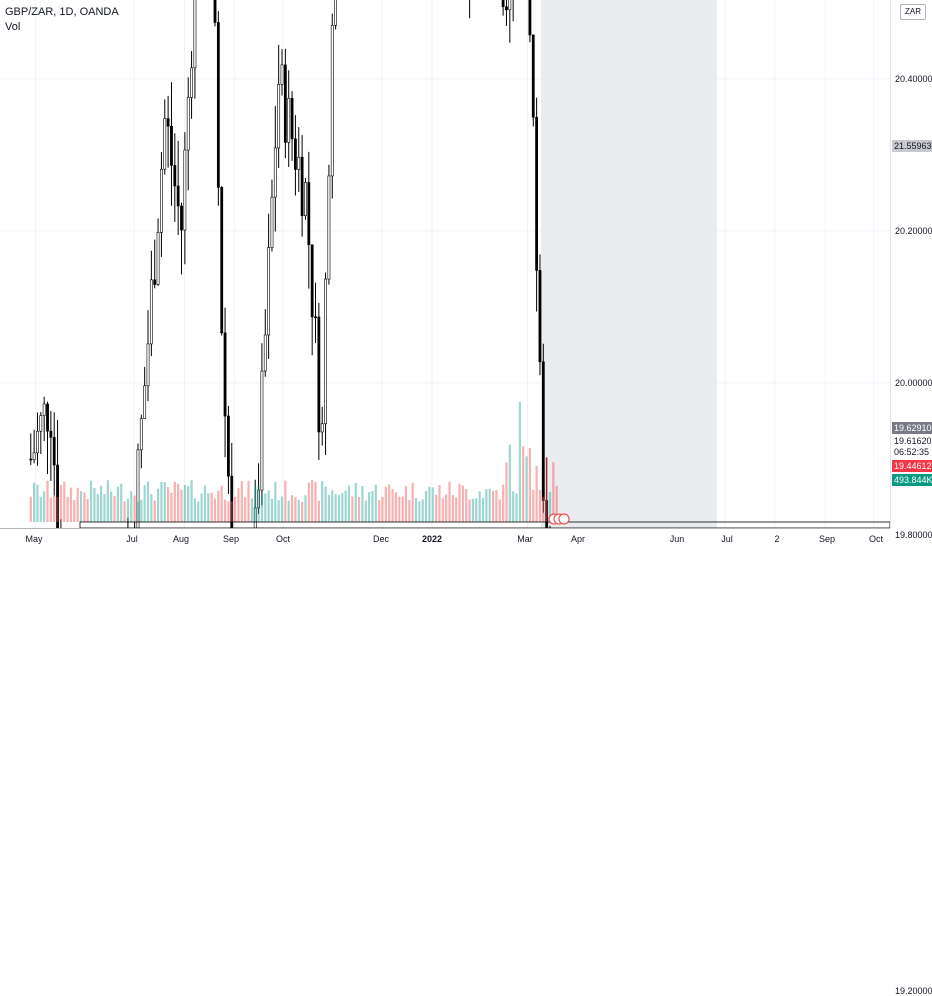 The image size is (932, 996). I want to click on currency-button: ZAR, so click(913, 12).